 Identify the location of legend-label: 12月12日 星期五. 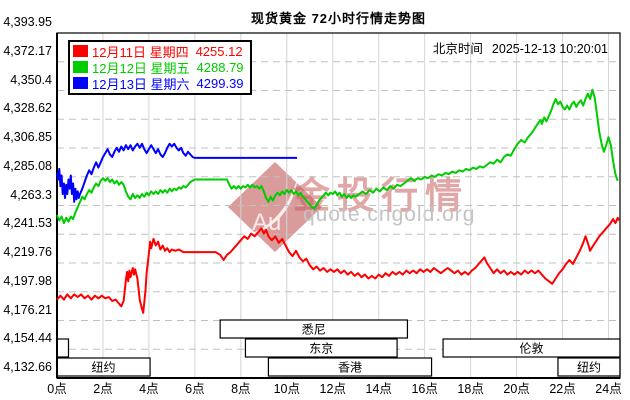
(141, 68).